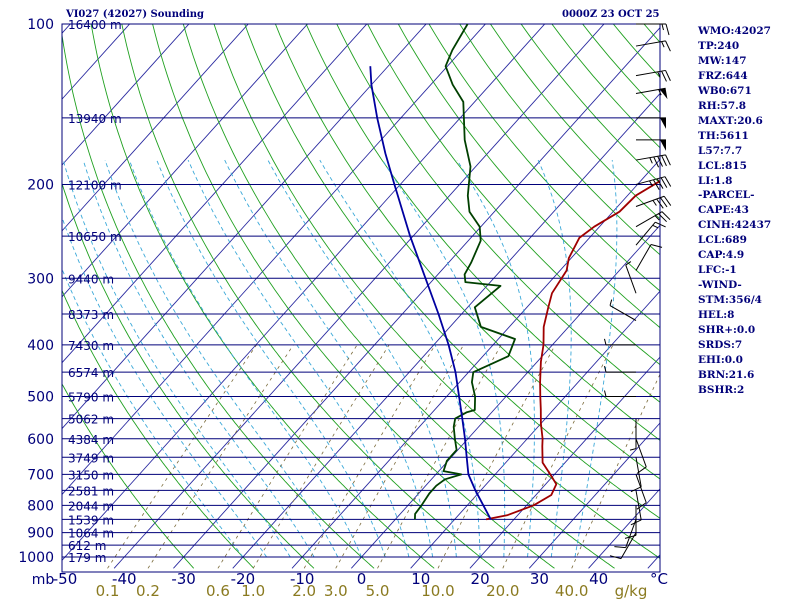 The height and width of the screenshot is (600, 800). Describe the element at coordinates (91, 420) in the screenshot. I see `height-label: 5062 m` at that location.